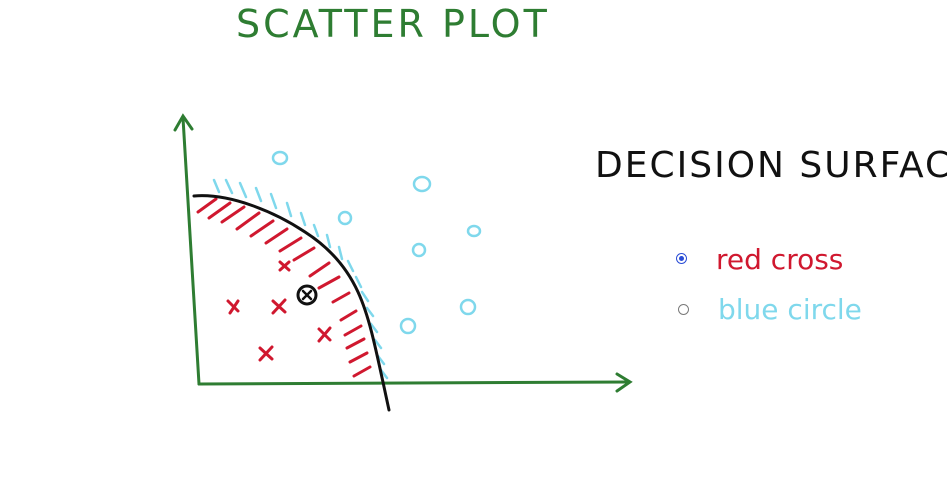 The height and width of the screenshot is (481, 947). Describe the element at coordinates (790, 309) in the screenshot. I see `option-label-blue-circle: blue circle` at that location.